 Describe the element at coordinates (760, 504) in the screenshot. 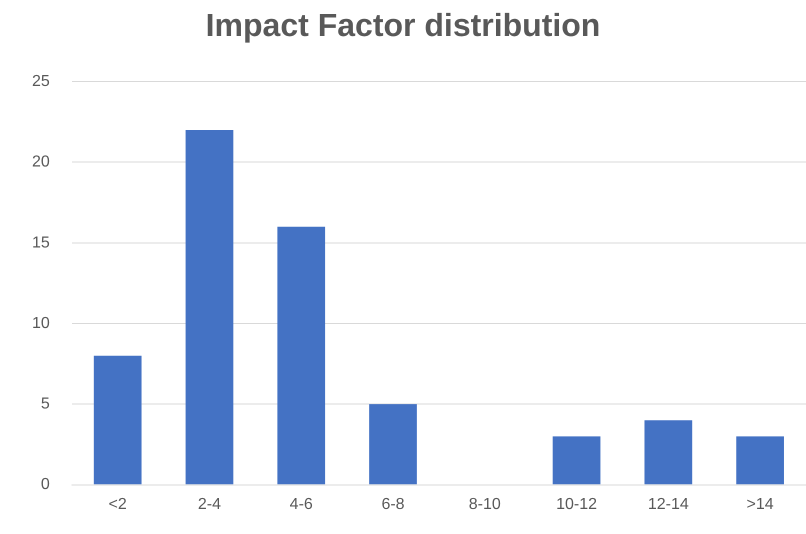

I see `x-tick-label: >14` at that location.